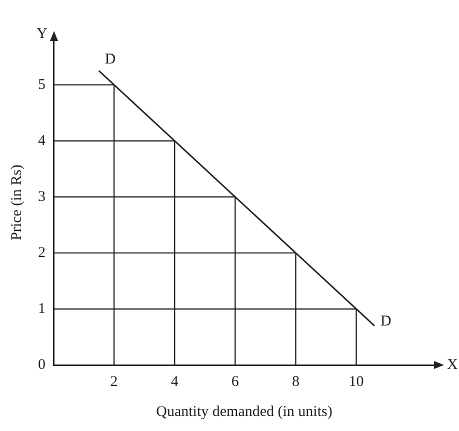 The image size is (459, 431). I want to click on x-tick-label: 4, so click(174, 382).